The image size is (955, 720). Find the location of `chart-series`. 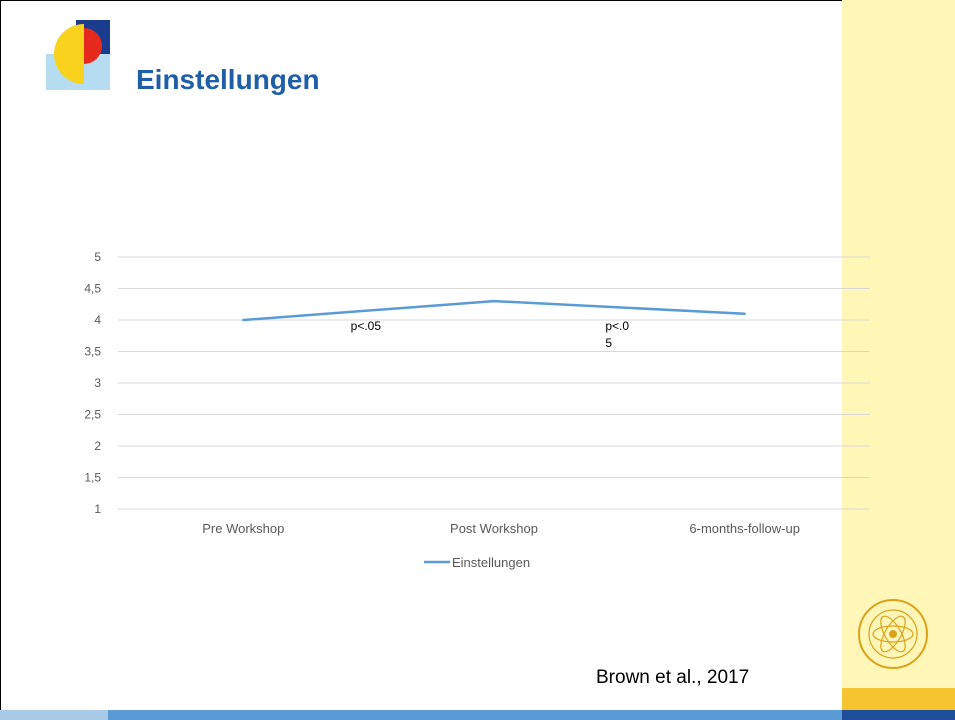

chart-series is located at coordinates (494, 310).